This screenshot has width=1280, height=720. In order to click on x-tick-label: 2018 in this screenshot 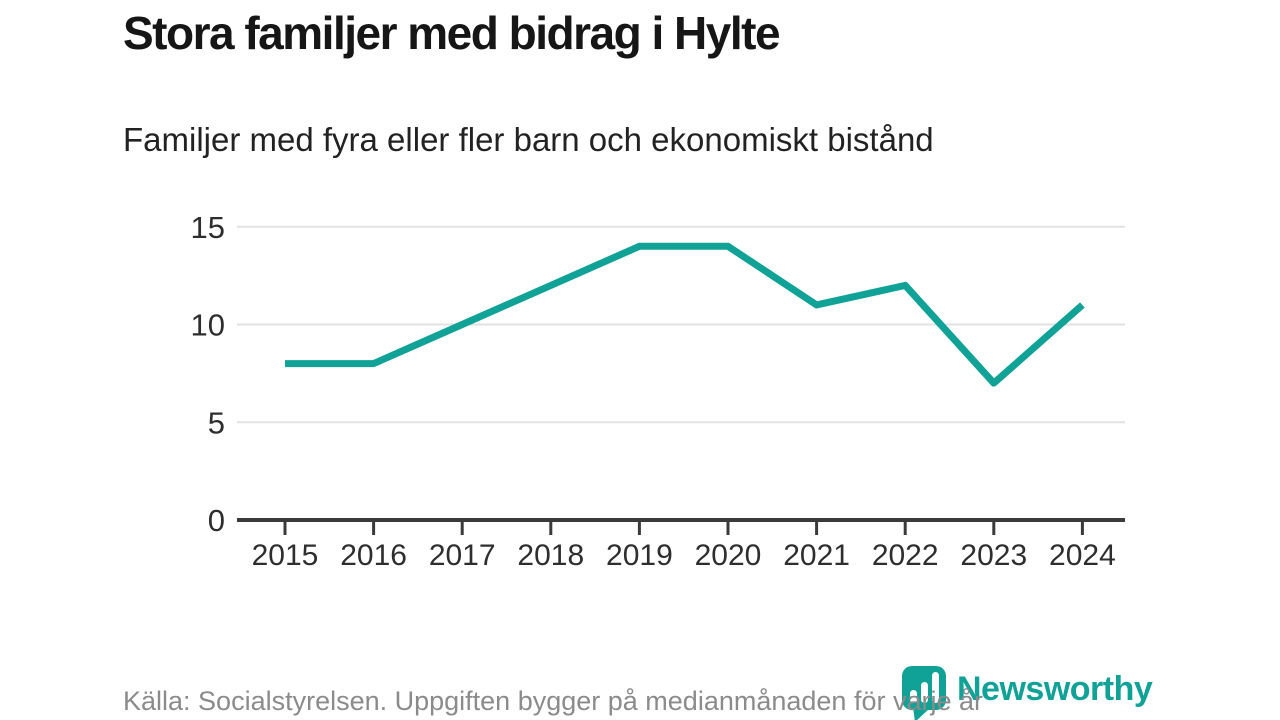, I will do `click(550, 555)`.